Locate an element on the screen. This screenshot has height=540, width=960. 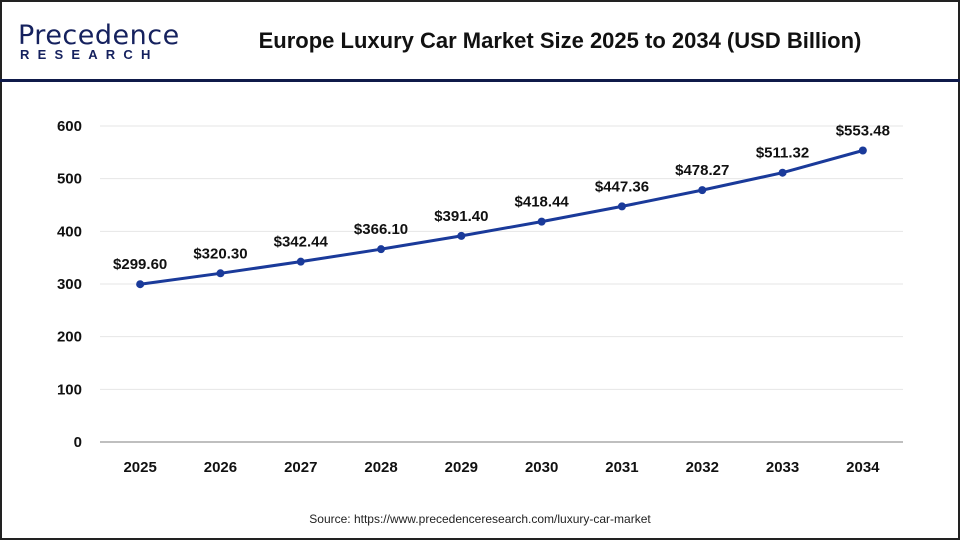
x-tick-label: 2027 is located at coordinates (300, 467).